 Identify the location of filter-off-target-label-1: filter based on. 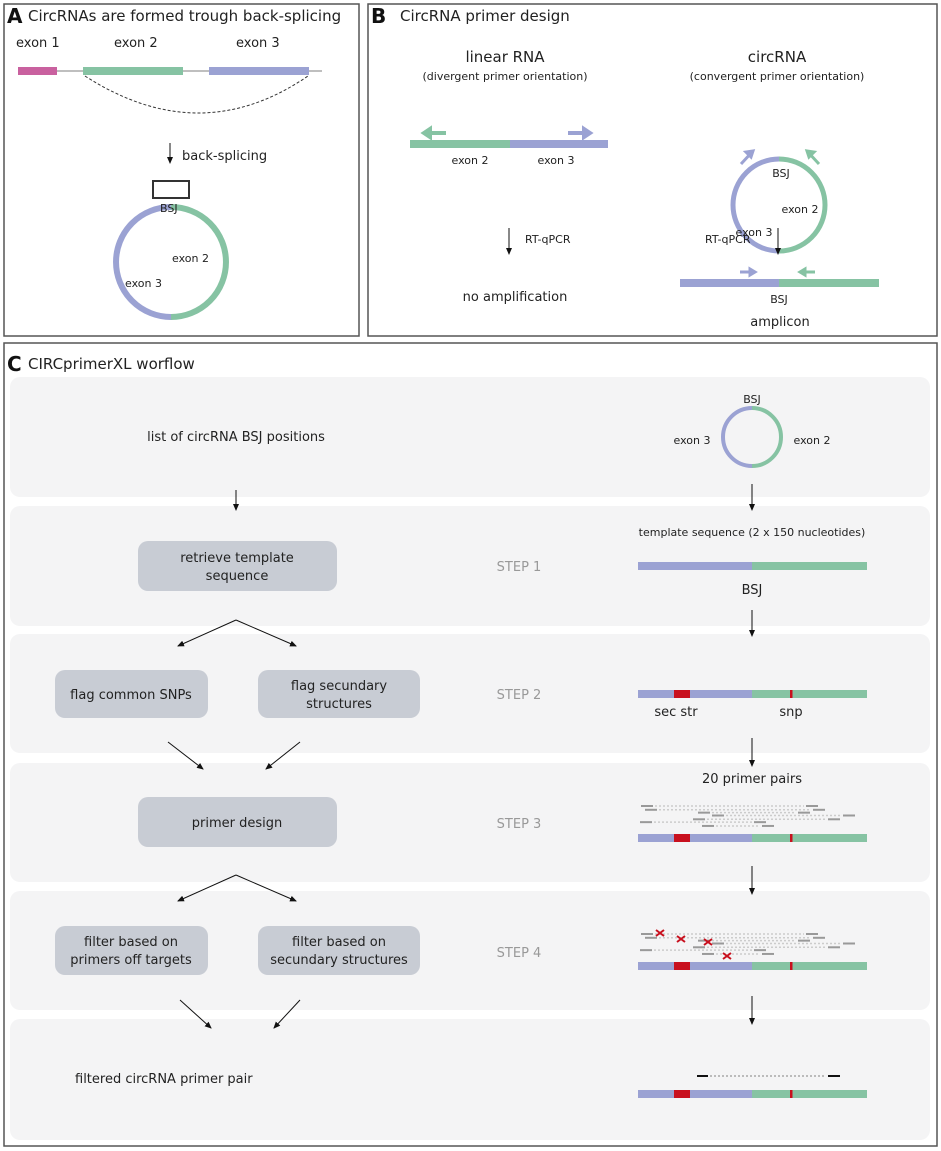
(131, 942).